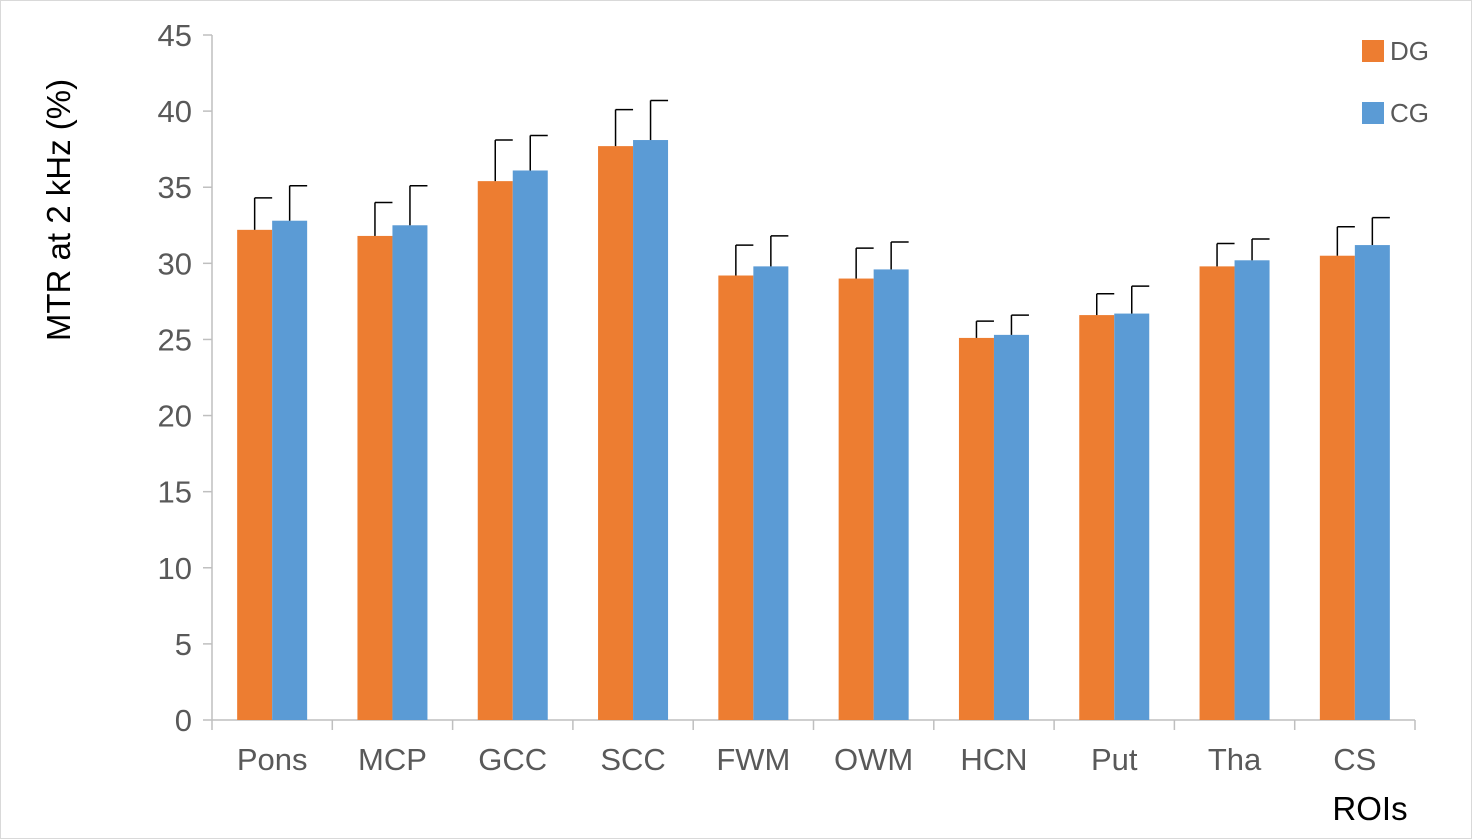 The image size is (1472, 839). What do you see at coordinates (175, 492) in the screenshot?
I see `y-tick-label: 15` at bounding box center [175, 492].